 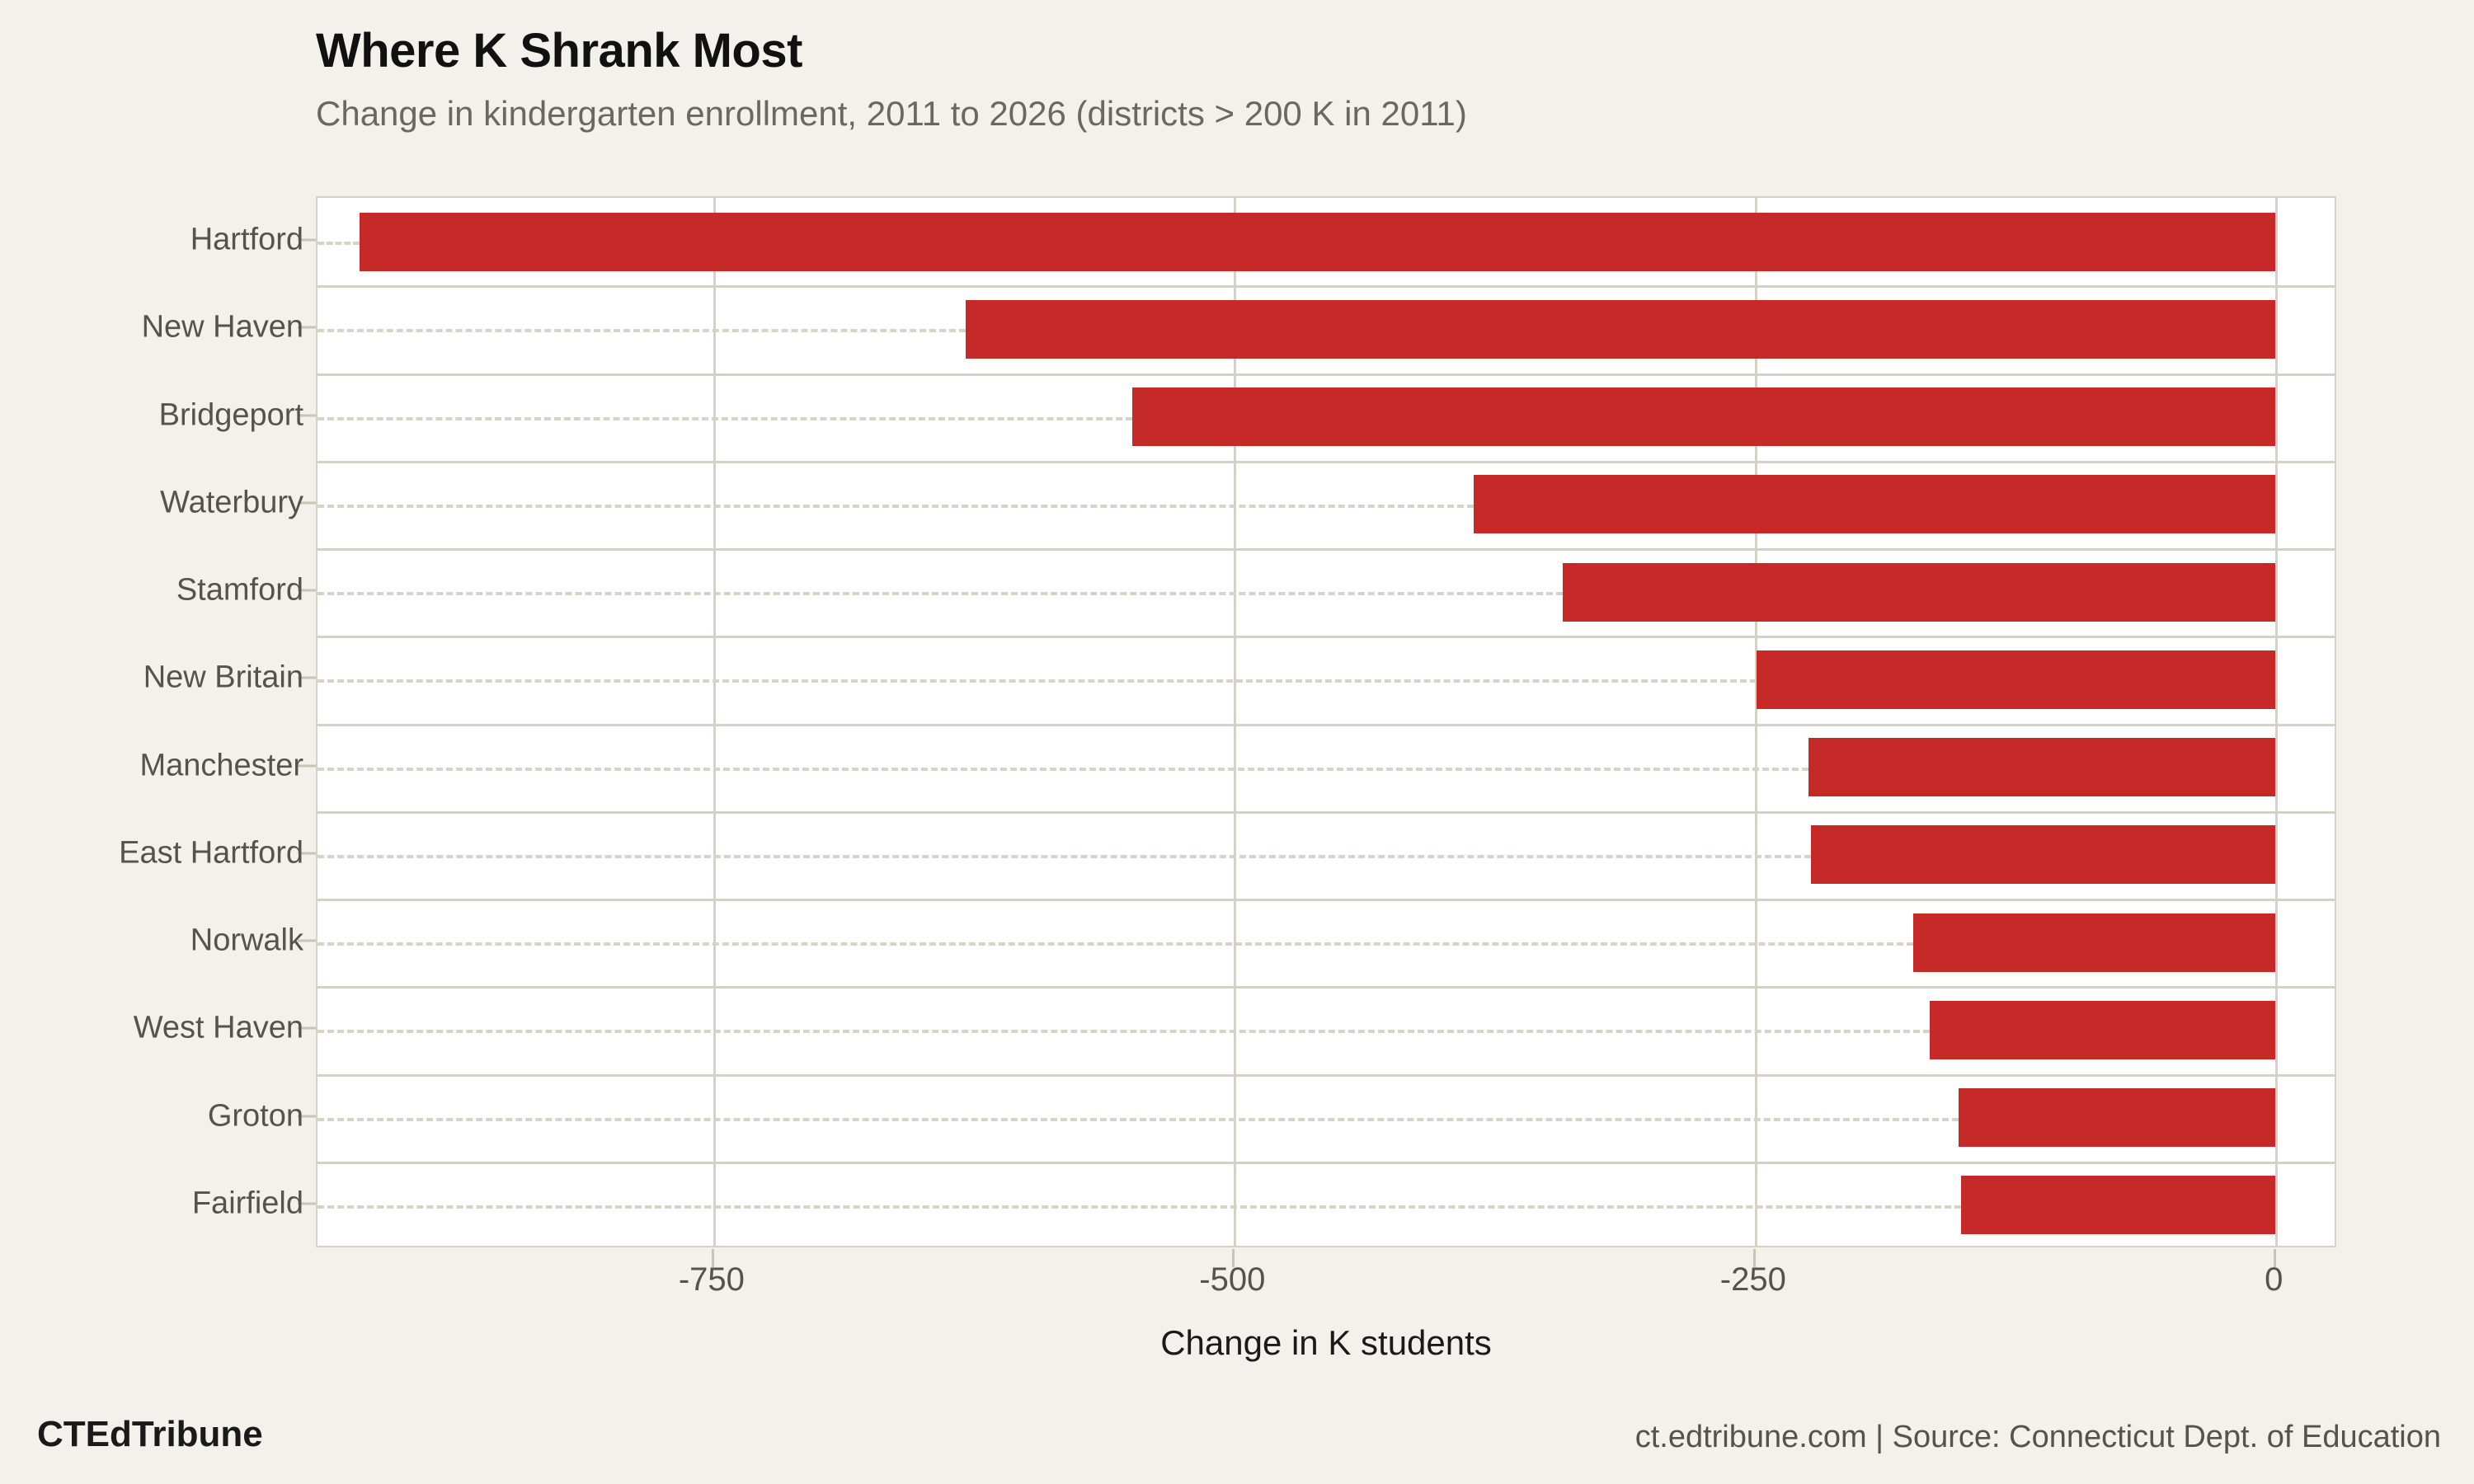 What do you see at coordinates (559, 50) in the screenshot?
I see `page-title: Where K Shrank Most` at bounding box center [559, 50].